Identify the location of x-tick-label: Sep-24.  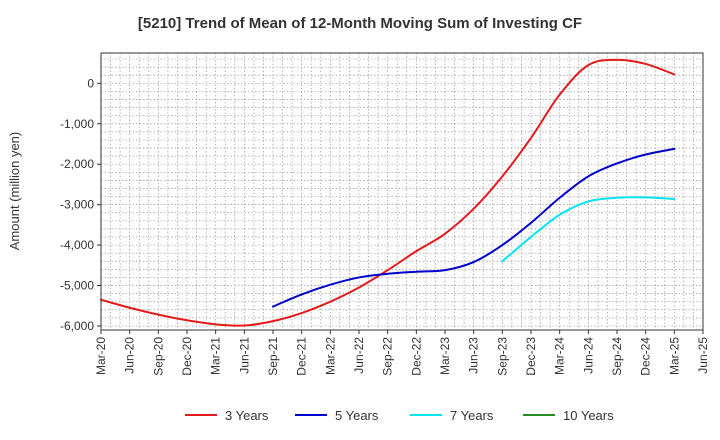
(617, 356).